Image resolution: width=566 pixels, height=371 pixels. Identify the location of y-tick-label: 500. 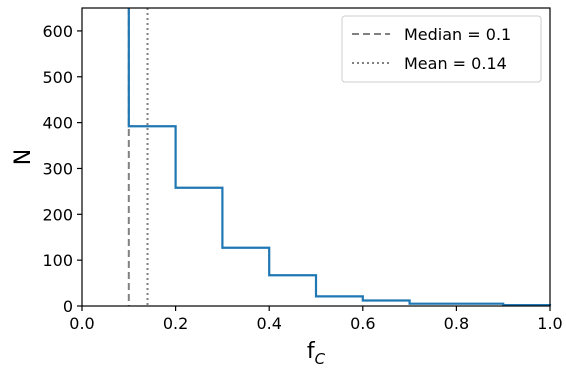
(57, 77).